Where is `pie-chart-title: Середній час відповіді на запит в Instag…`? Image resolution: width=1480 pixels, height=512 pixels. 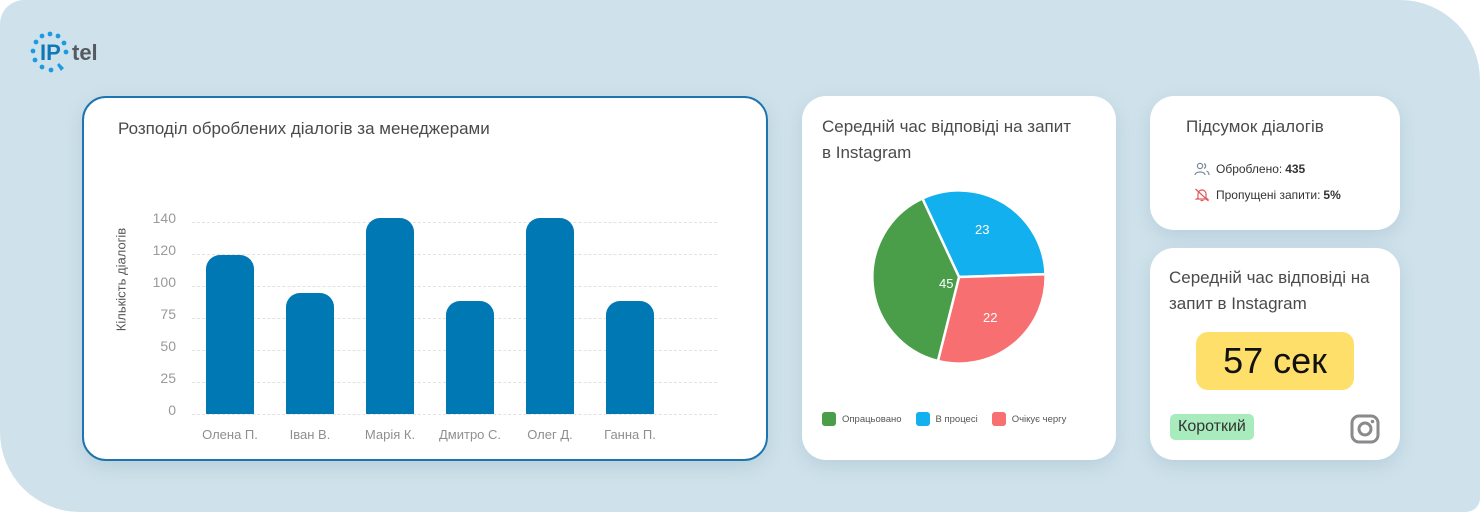
pie-chart-title: Середній час відповіді на запит в Instag… is located at coordinates (947, 139).